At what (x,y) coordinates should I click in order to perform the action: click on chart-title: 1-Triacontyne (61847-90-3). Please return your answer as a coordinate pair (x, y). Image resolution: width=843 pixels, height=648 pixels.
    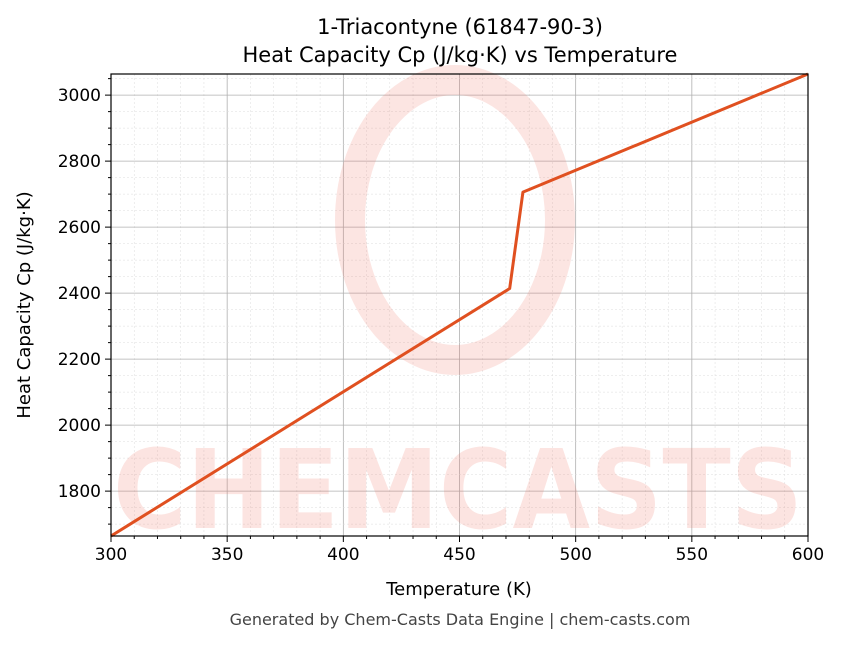
    Looking at the image, I should click on (460, 27).